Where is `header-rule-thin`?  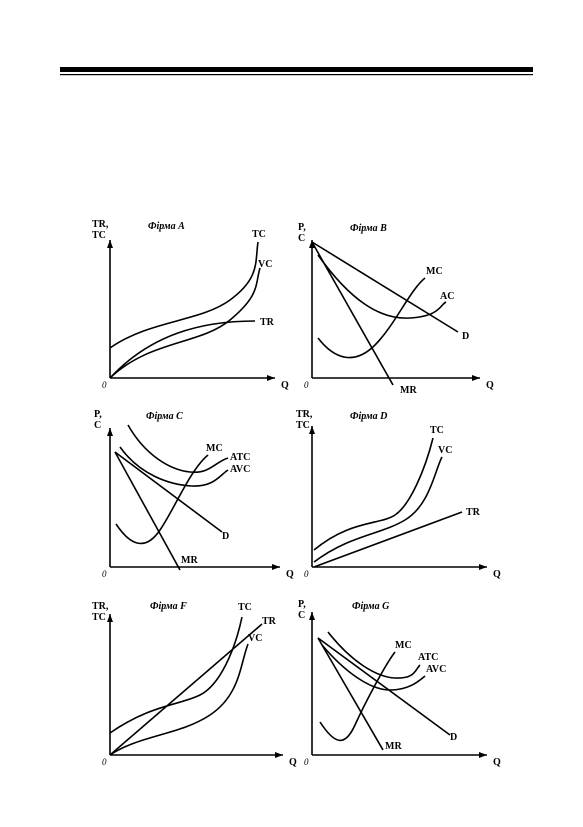 header-rule-thin is located at coordinates (296, 75).